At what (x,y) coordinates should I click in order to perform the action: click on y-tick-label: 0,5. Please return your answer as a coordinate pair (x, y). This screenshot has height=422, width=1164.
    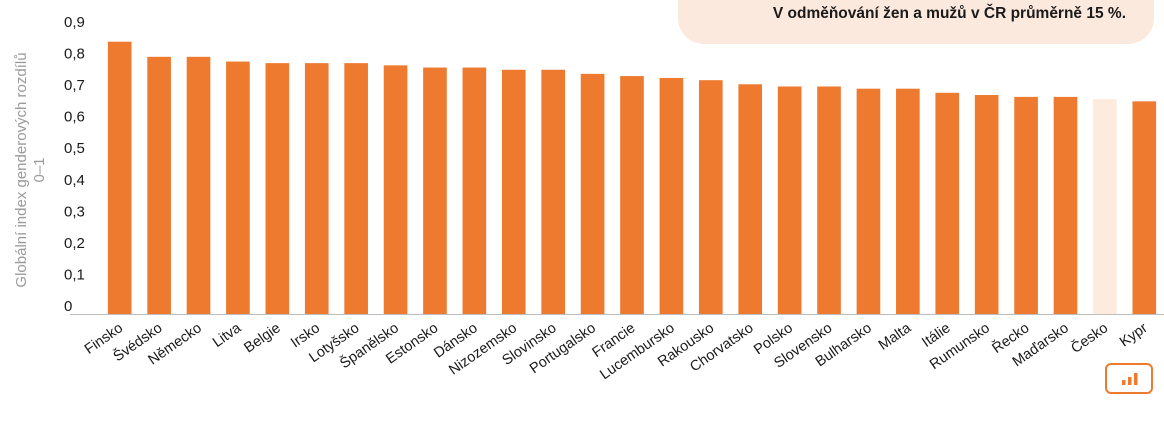
    Looking at the image, I should click on (74, 148).